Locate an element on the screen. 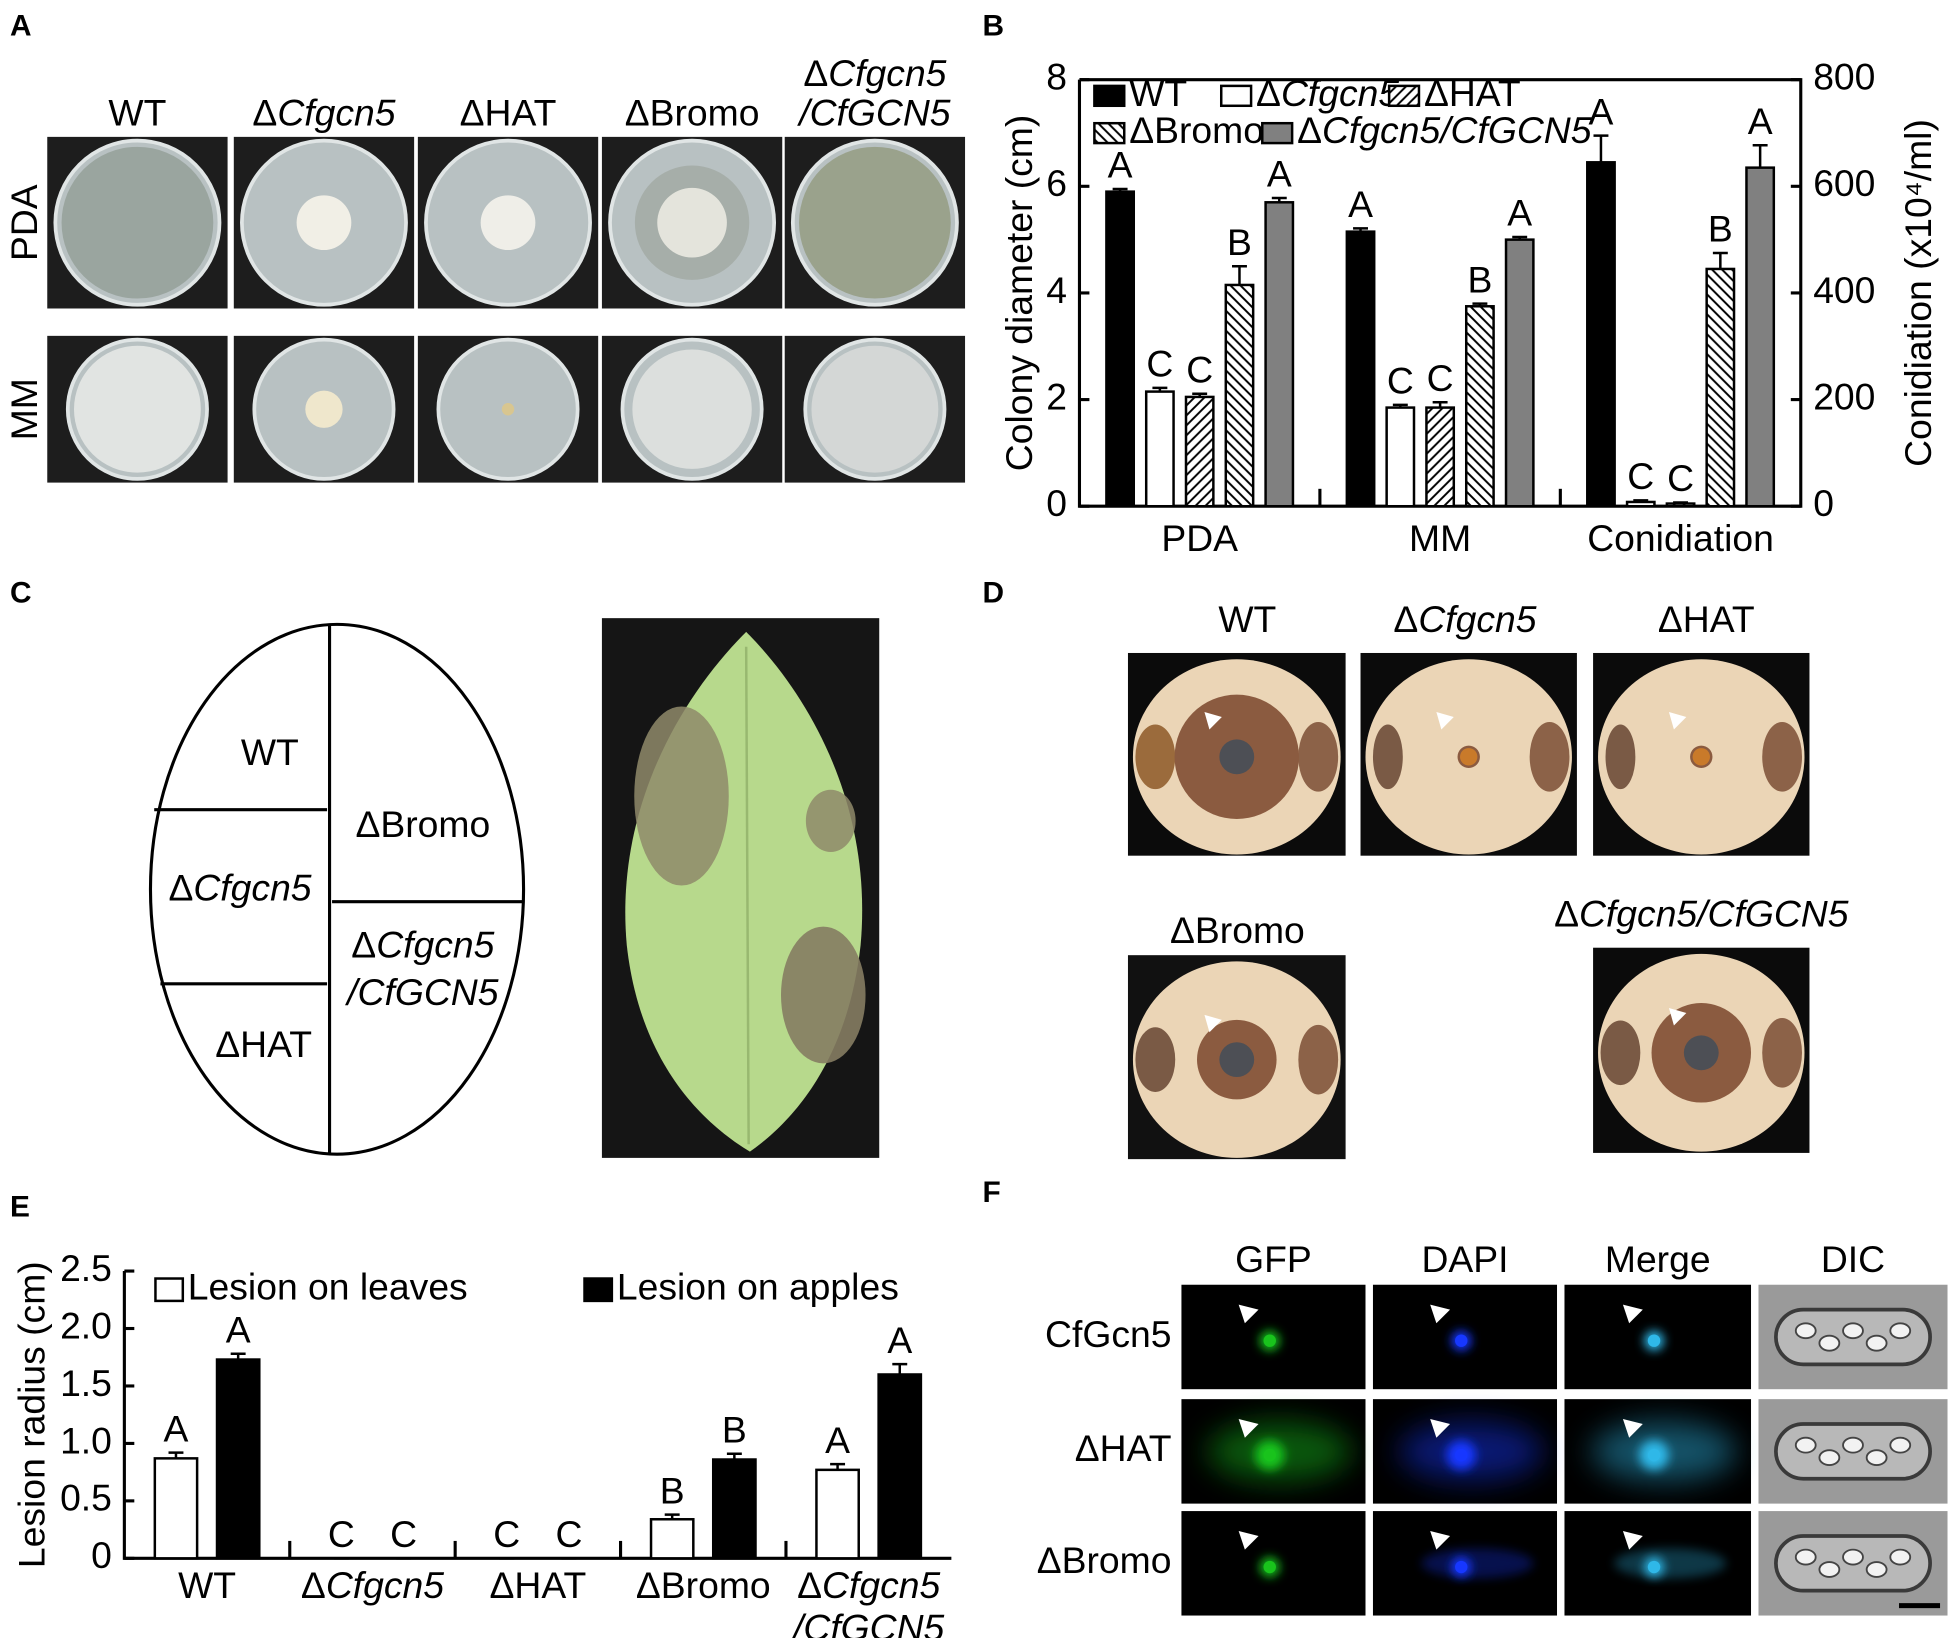 The image size is (1950, 1638). label: ΔHAT is located at coordinates (537, 1585).